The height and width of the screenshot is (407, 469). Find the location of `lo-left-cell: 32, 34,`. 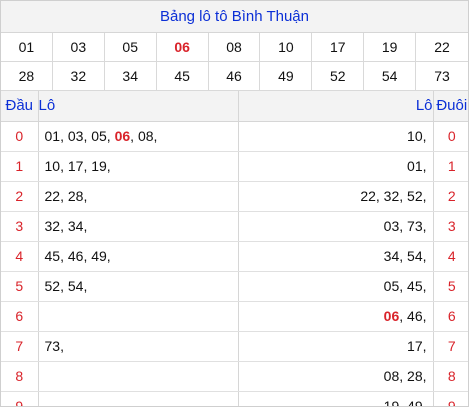

lo-left-cell: 32, 34, is located at coordinates (138, 226).